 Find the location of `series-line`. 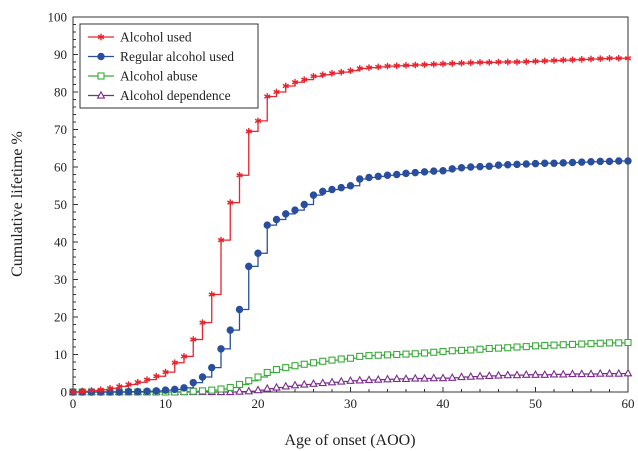

series-line is located at coordinates (351, 367).